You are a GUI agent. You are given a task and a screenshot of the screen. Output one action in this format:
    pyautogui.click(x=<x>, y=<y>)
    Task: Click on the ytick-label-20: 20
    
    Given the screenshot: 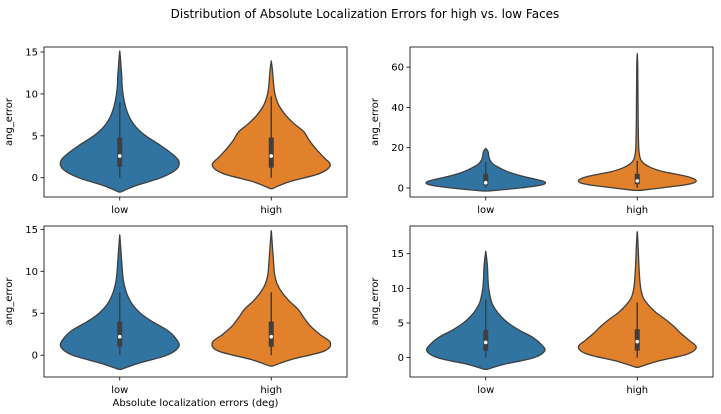 What is the action you would take?
    pyautogui.click(x=397, y=148)
    